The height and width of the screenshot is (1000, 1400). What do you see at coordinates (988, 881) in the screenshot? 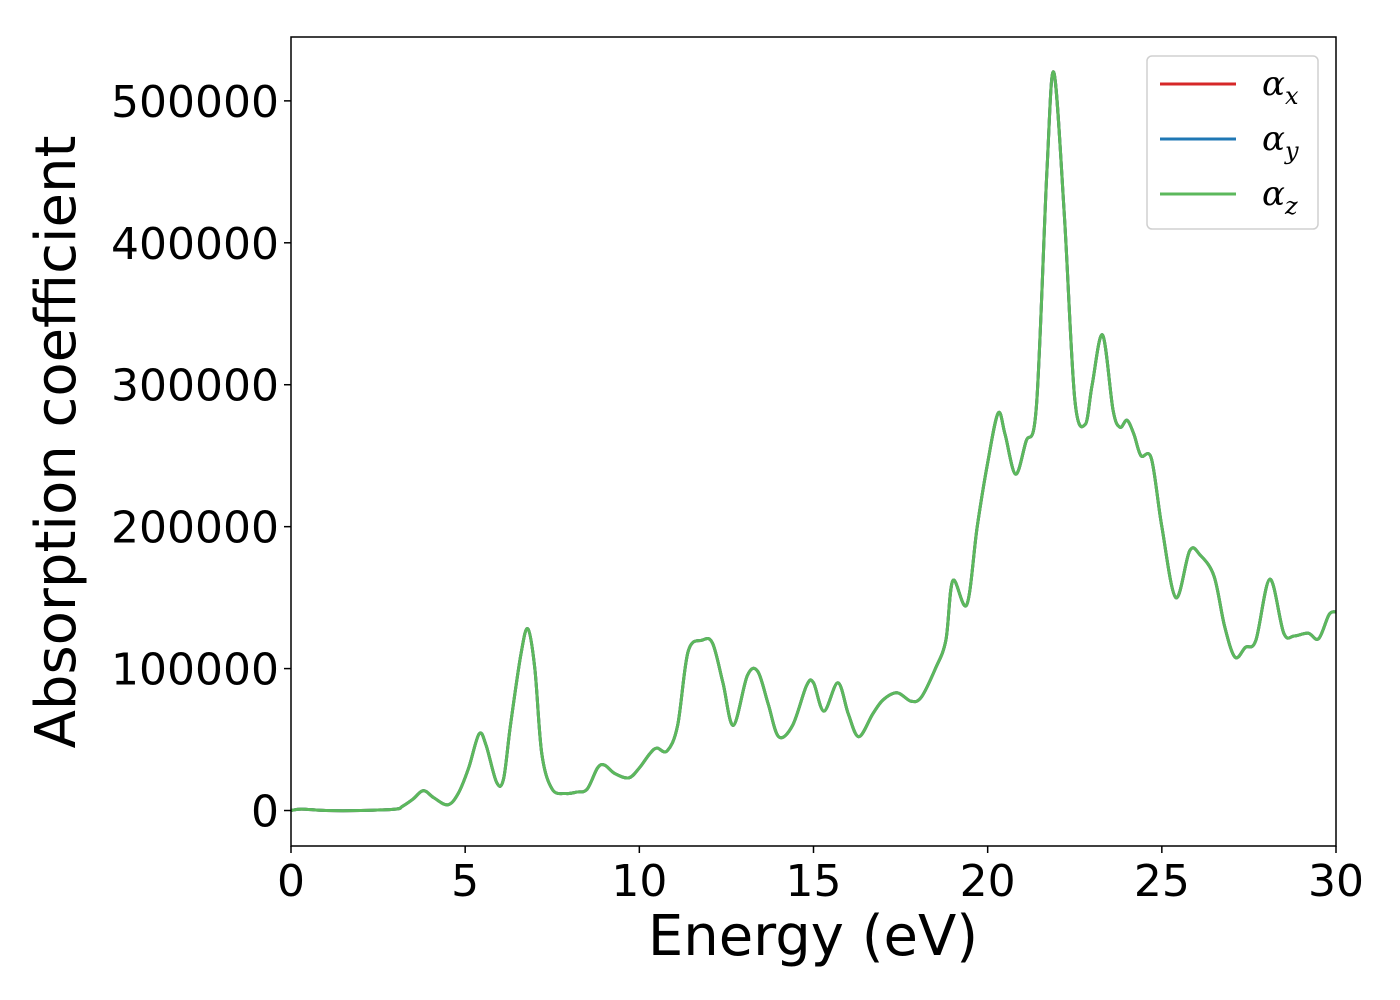
I see `x-tick-label: 20` at bounding box center [988, 881].